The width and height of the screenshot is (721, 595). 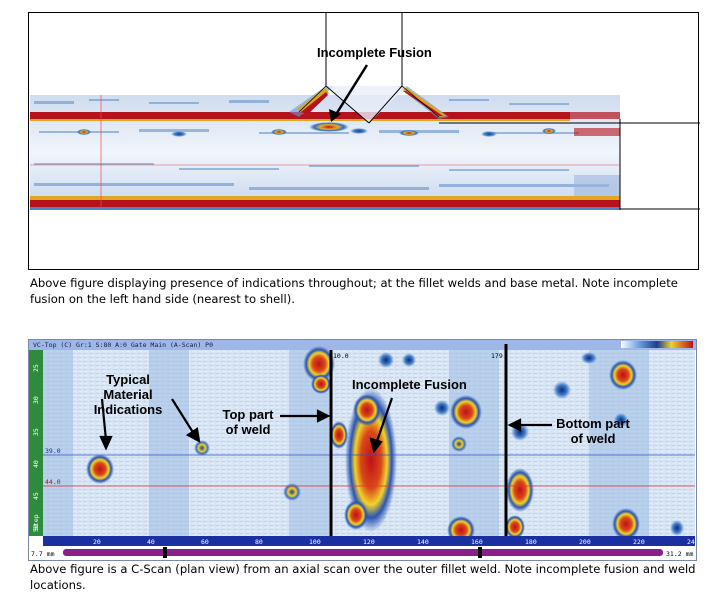 I want to click on y-tick-label: 45, so click(x=36, y=496).